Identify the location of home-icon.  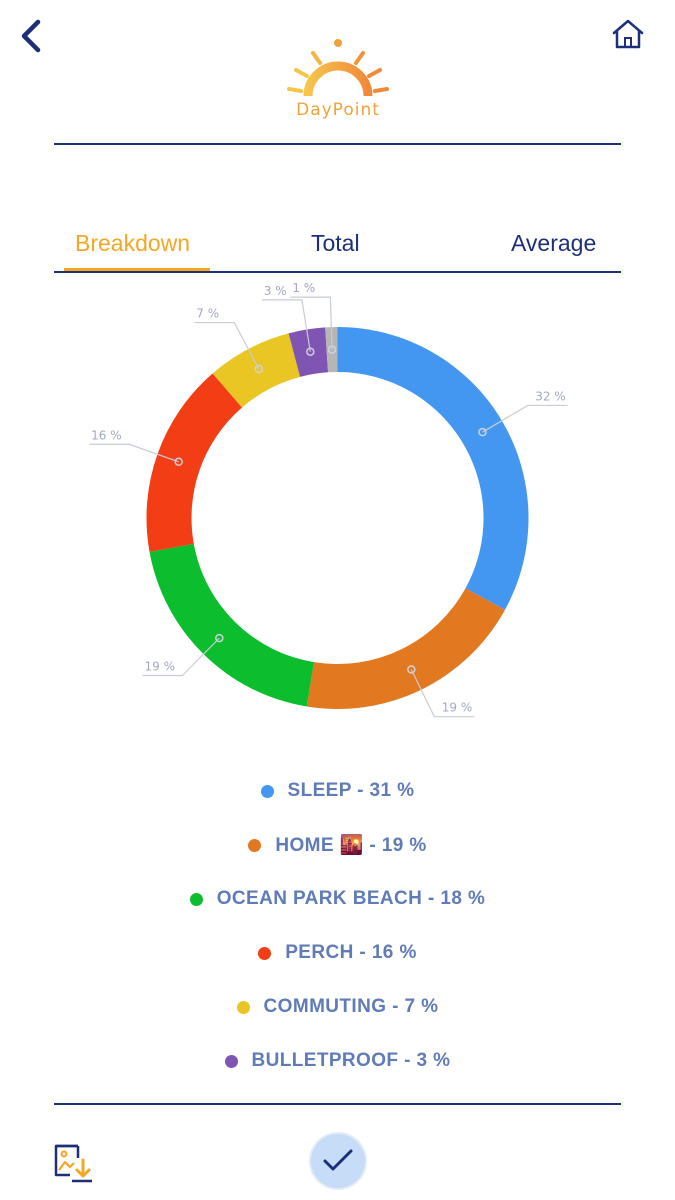
(628, 34).